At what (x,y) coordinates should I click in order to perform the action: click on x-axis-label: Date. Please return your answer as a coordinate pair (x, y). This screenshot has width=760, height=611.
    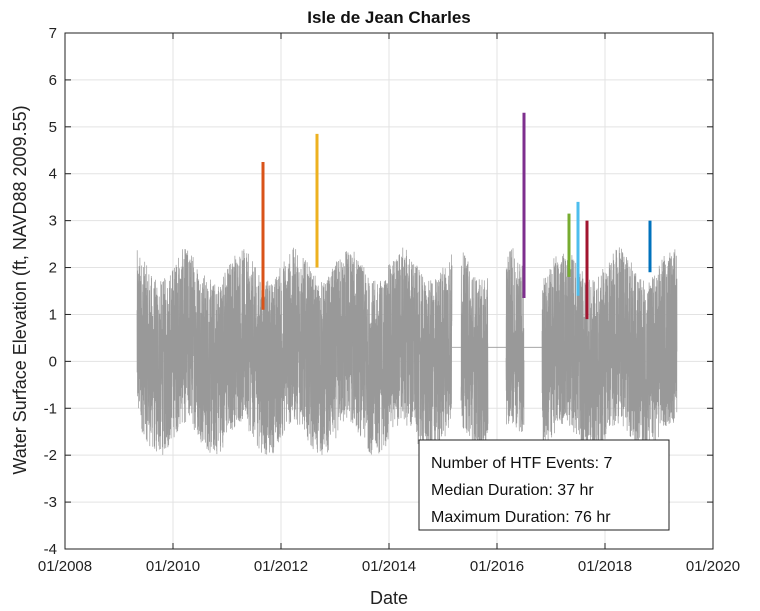
    Looking at the image, I should click on (389, 598).